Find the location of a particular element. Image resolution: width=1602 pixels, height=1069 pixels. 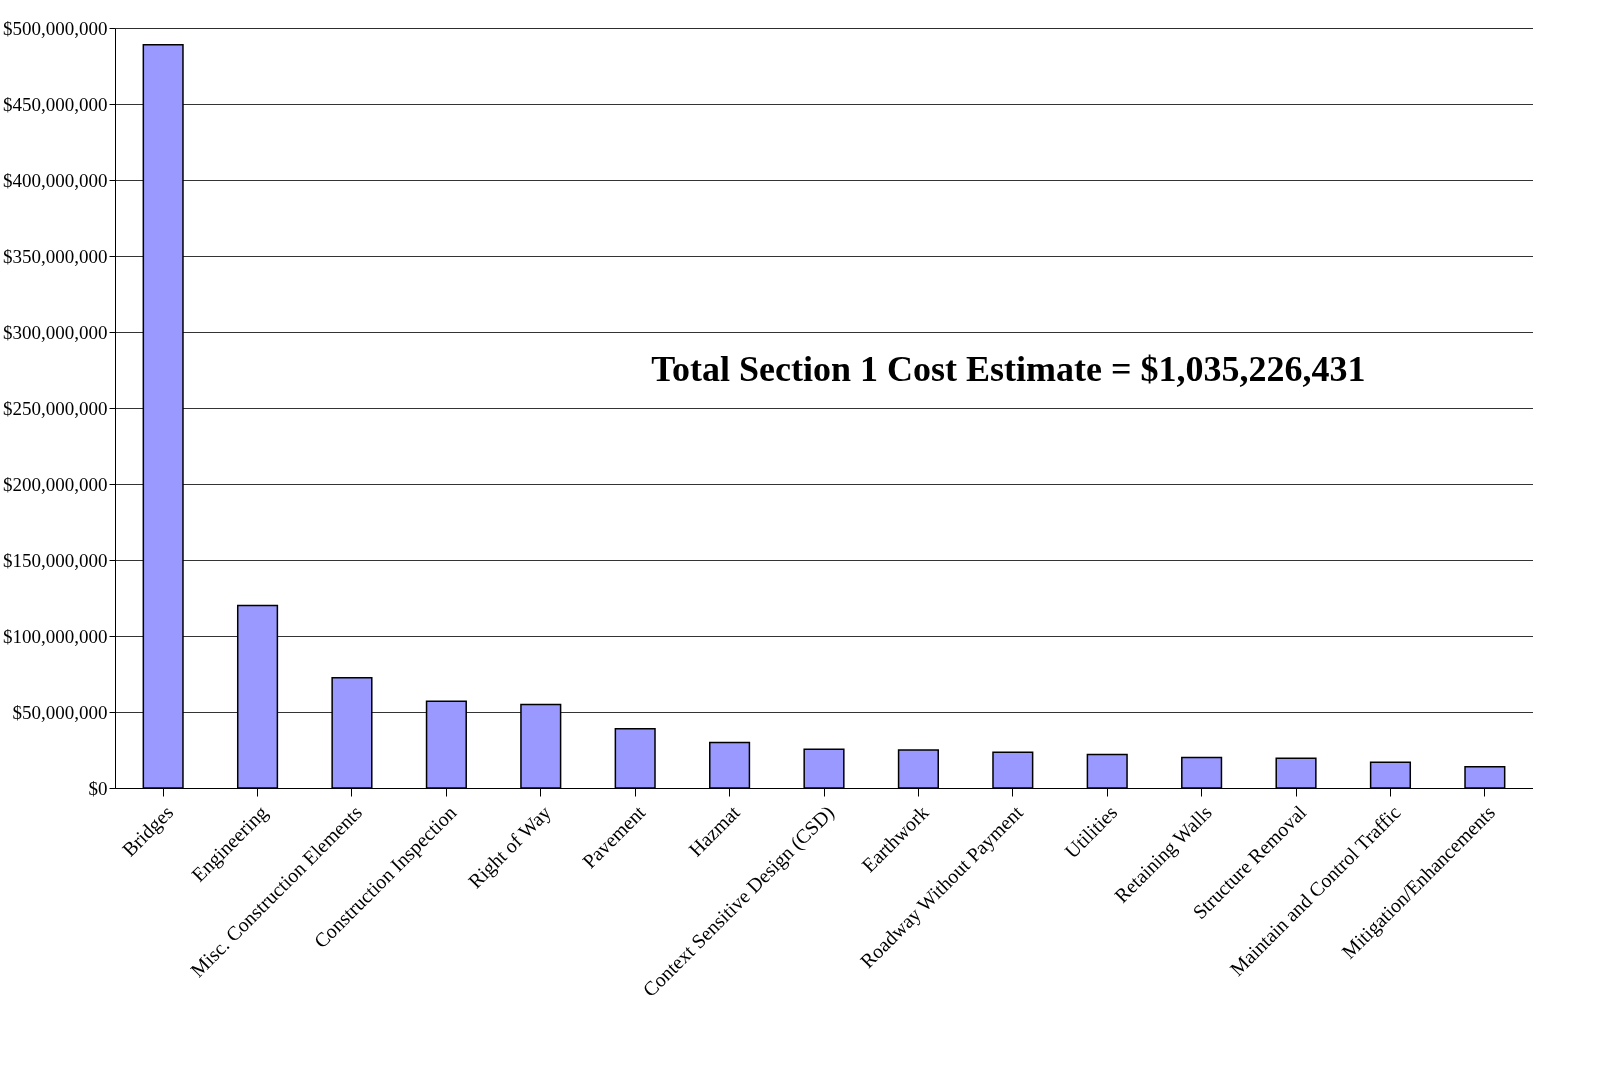

y-tick-label: $500,000,000 is located at coordinates (55, 28).